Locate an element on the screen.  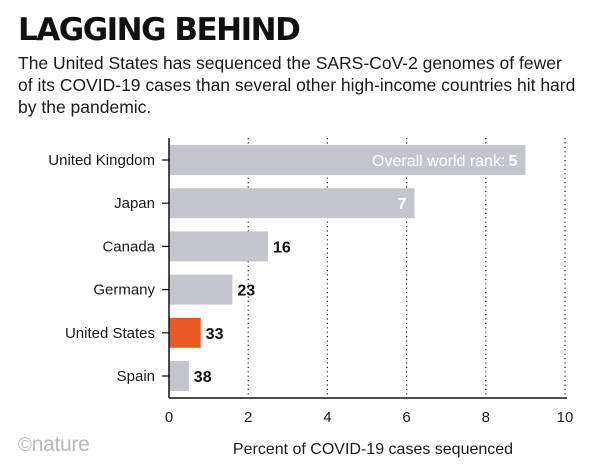
category-label: Germany is located at coordinates (124, 290).